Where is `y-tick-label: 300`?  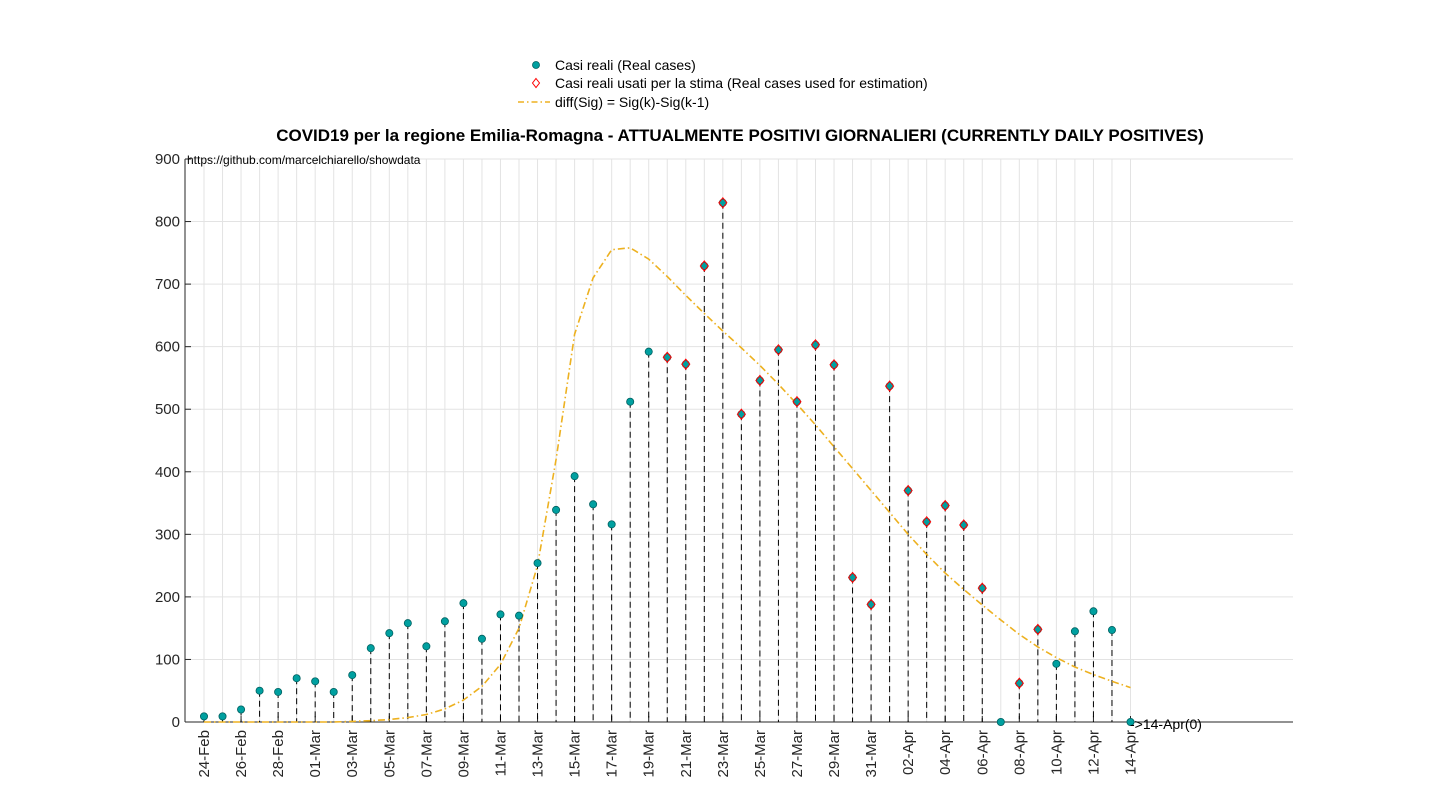 y-tick-label: 300 is located at coordinates (167, 534).